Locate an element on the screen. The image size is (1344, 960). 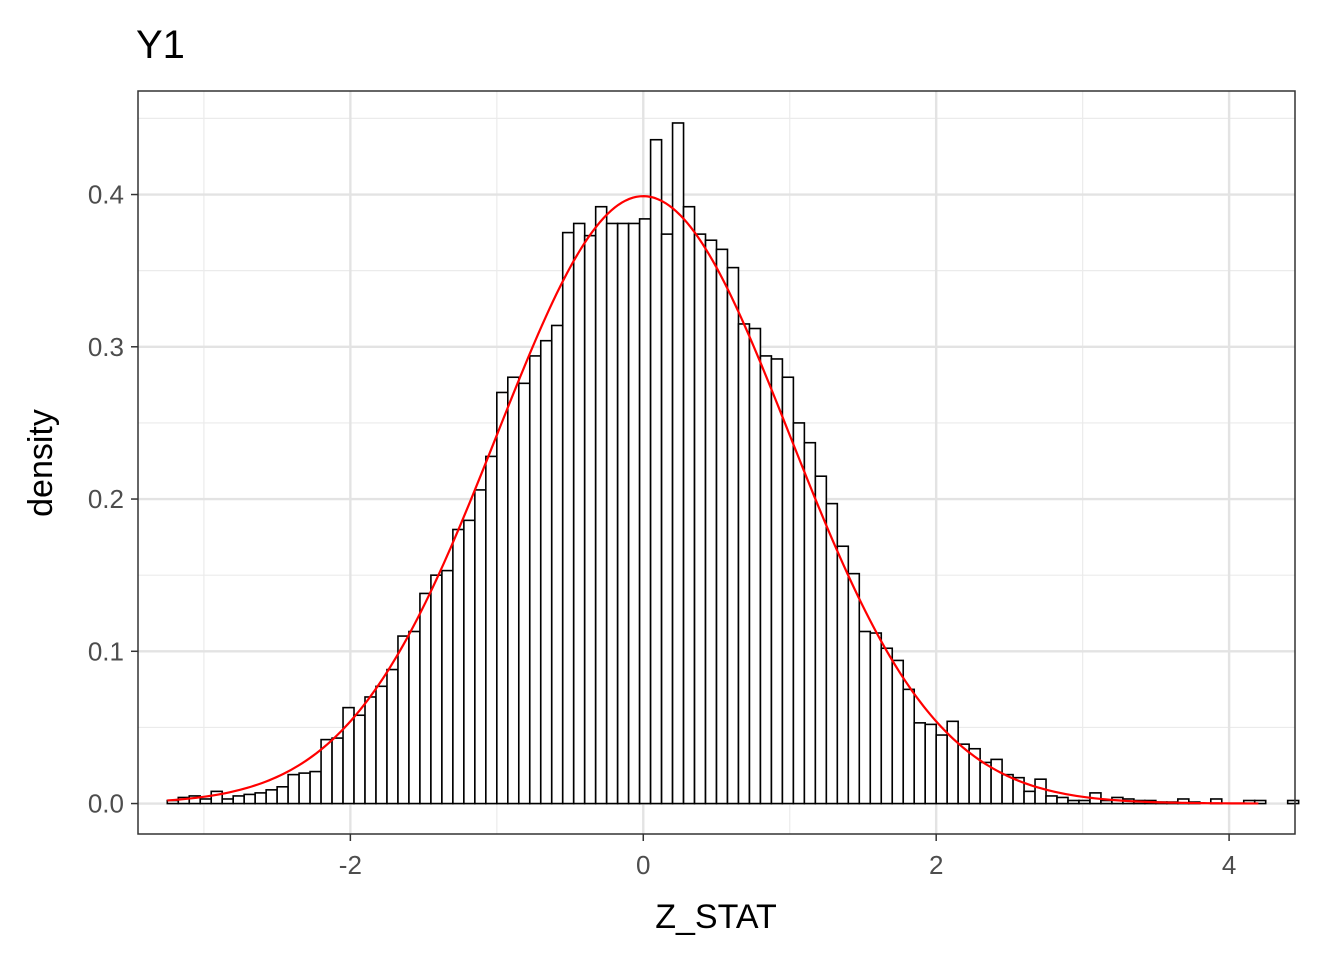
y-tick-label: 0.2 is located at coordinates (106, 499).